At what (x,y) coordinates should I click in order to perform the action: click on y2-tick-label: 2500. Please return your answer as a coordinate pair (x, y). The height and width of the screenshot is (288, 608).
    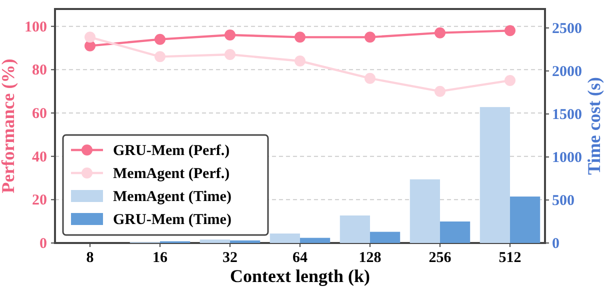
    Looking at the image, I should click on (567, 28).